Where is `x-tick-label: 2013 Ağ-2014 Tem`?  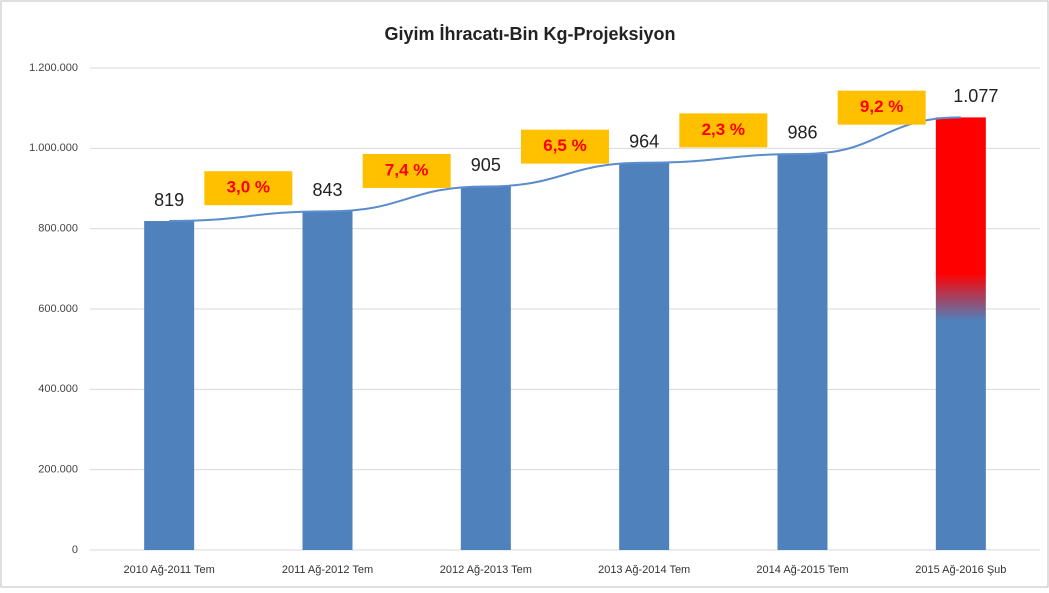
x-tick-label: 2013 Ağ-2014 Tem is located at coordinates (644, 570).